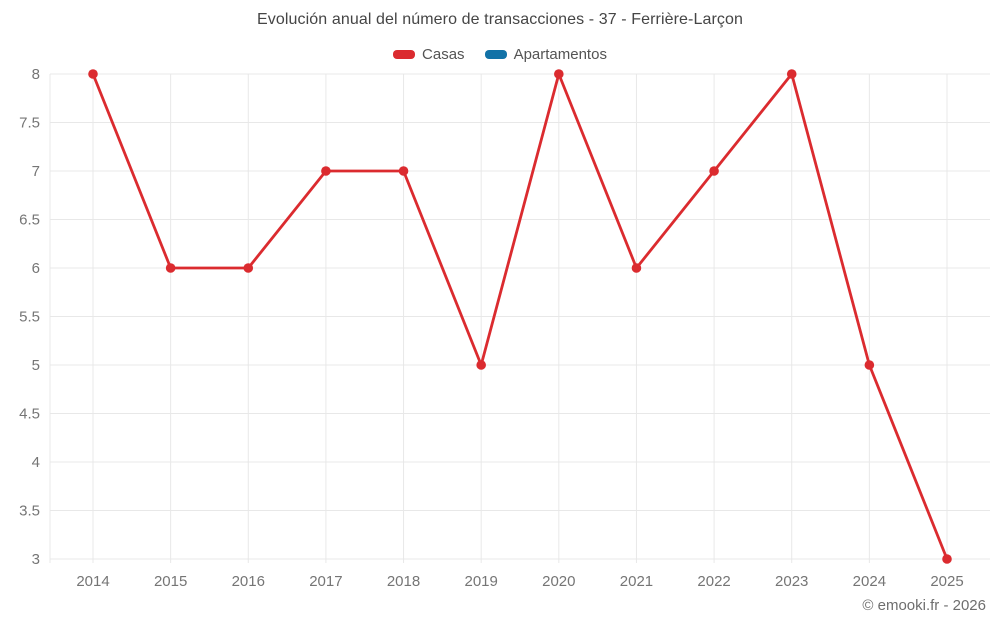  I want to click on x-tick-label: 2023, so click(791, 581).